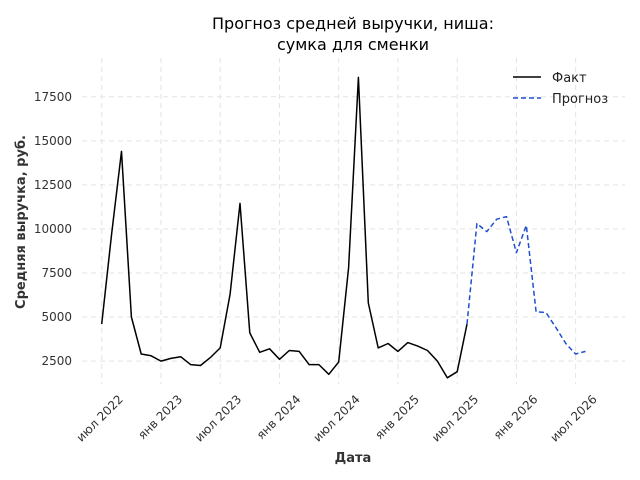 Image resolution: width=640 pixels, height=480 pixels. What do you see at coordinates (56, 361) in the screenshot?
I see `y-tick-label: 2500` at bounding box center [56, 361].